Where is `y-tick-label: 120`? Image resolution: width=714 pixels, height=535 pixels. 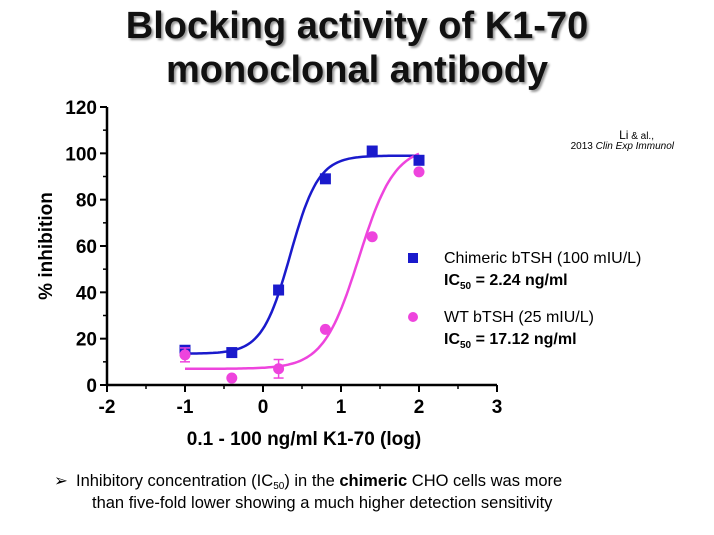
y-tick-label: 120 is located at coordinates (81, 108).